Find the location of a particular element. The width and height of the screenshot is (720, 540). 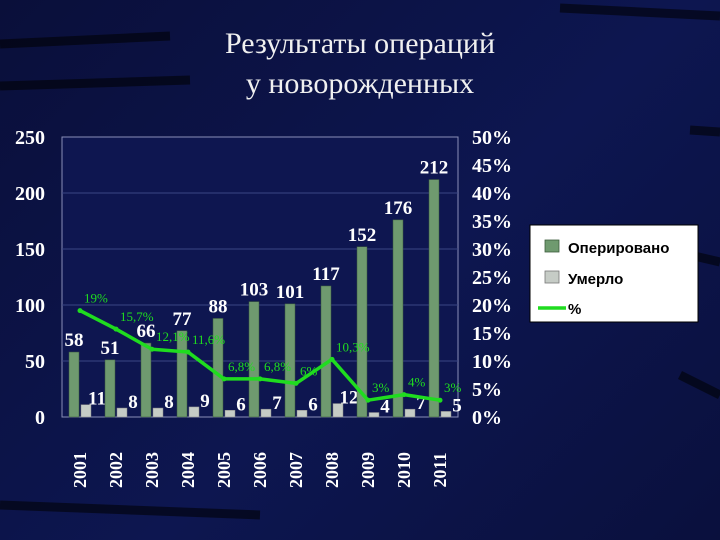

y-right-tick-label: 40% is located at coordinates (492, 194).